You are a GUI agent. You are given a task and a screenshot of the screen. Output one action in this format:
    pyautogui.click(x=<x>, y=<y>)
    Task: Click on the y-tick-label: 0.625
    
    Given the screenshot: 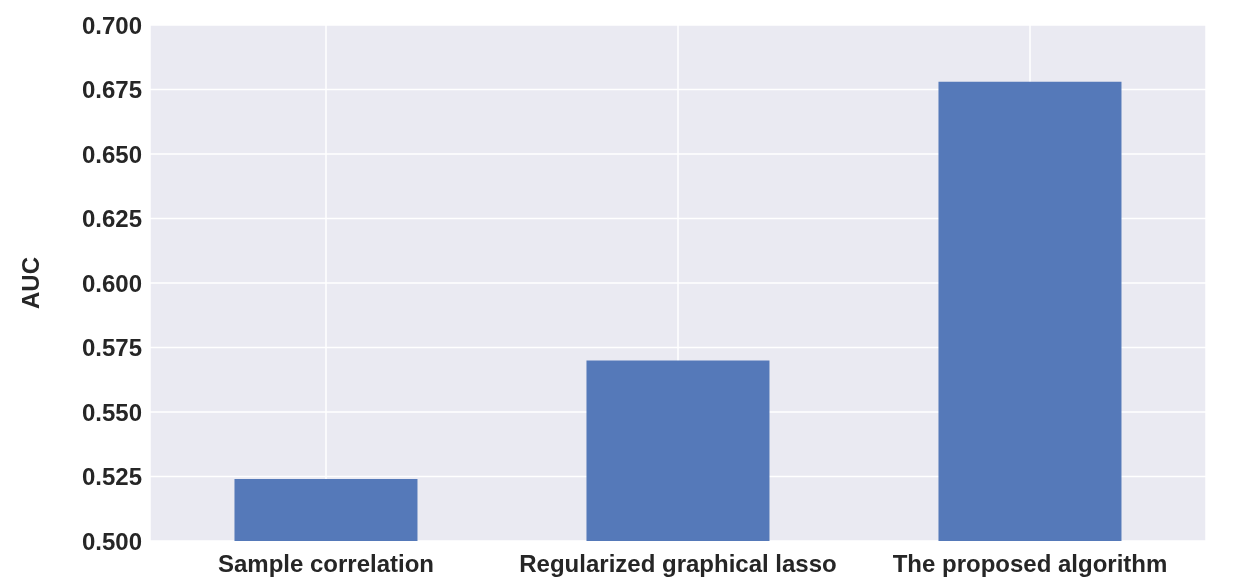 What is the action you would take?
    pyautogui.click(x=111, y=219)
    